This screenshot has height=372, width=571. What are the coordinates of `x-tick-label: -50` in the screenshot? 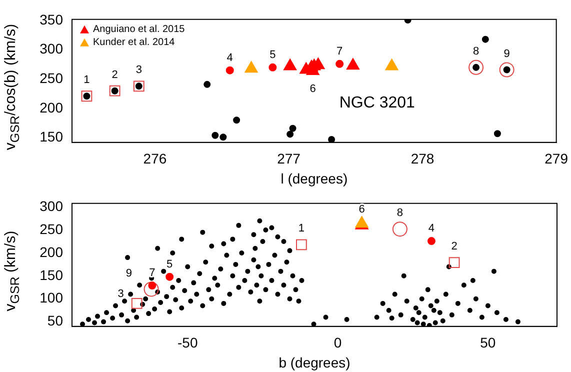 It's located at (188, 342).